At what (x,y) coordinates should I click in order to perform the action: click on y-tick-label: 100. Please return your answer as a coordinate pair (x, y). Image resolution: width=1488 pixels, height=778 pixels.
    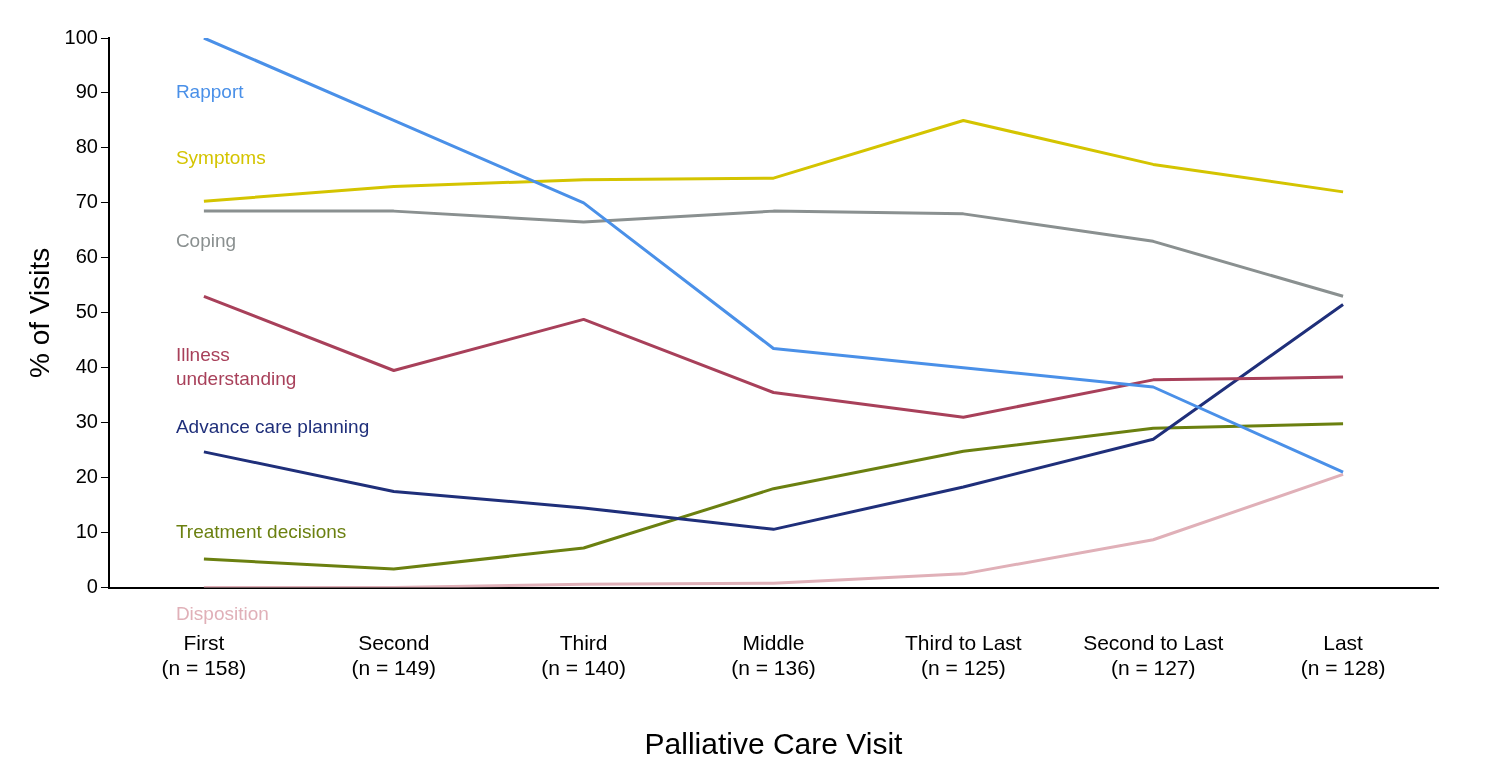
    Looking at the image, I should click on (81, 36).